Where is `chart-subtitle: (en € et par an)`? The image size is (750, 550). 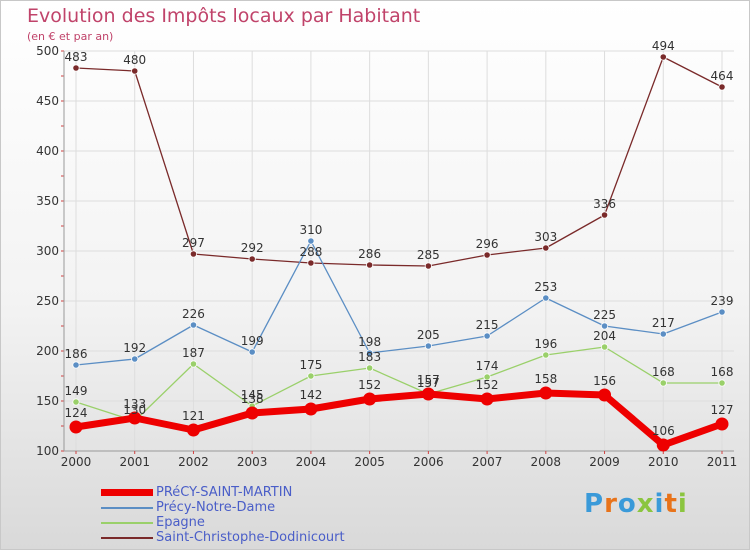
chart-subtitle: (en € et par an) is located at coordinates (70, 36).